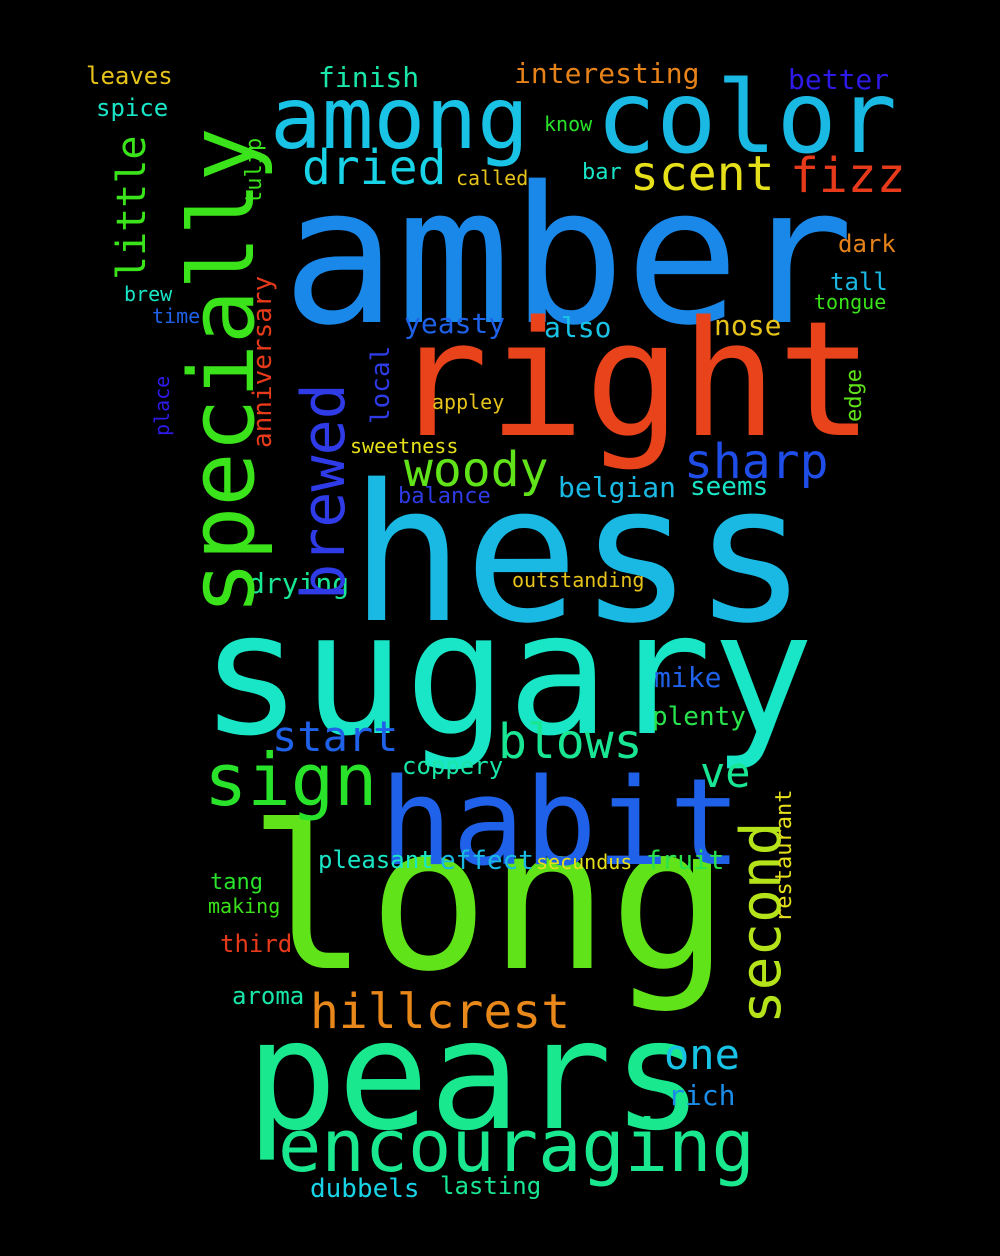  Describe the element at coordinates (568, 256) in the screenshot. I see `word-amber: amber` at that location.